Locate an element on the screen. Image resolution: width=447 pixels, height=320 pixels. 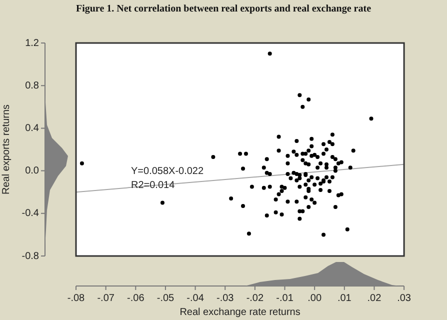
y-tick-label: 0.8 is located at coordinates (32, 86).